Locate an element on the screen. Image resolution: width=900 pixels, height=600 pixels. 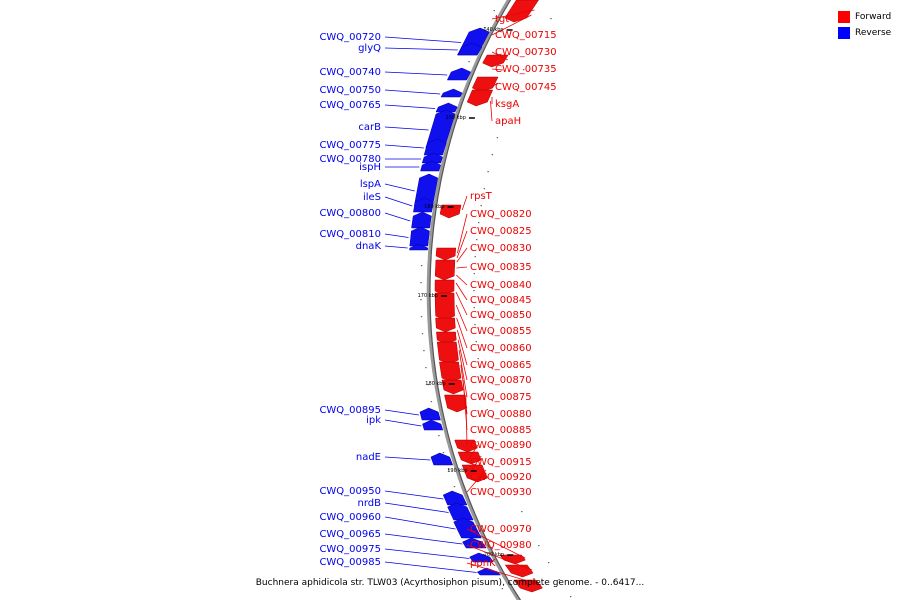
reverse-gene-label: CWQ_00975 is located at coordinates (350, 549).